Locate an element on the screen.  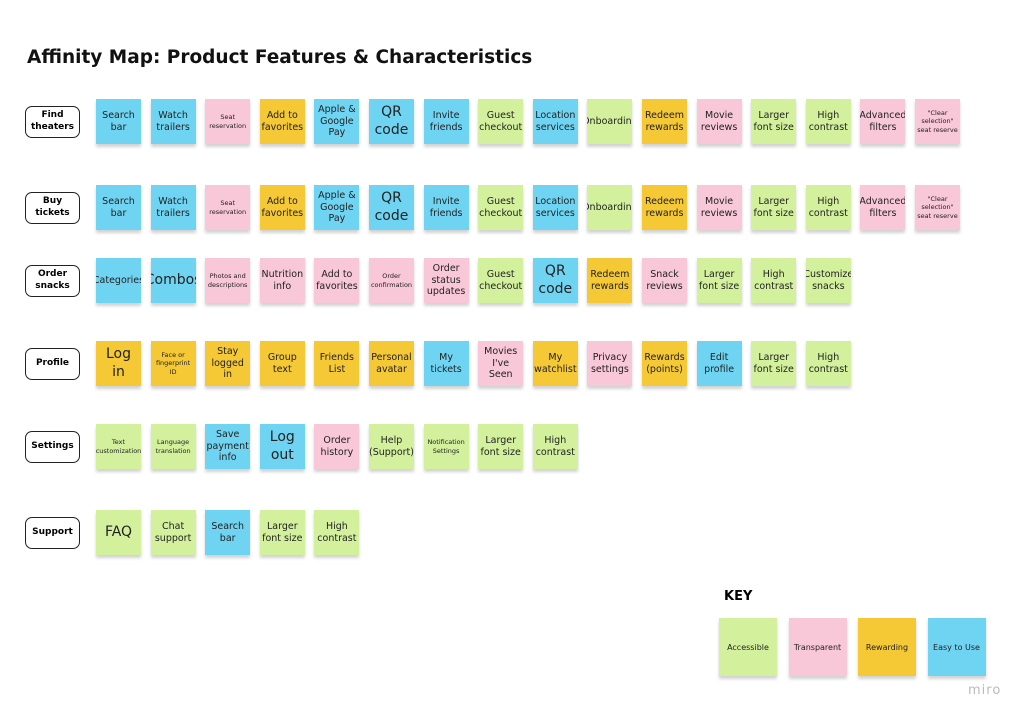
sticky-note: Help (Support) is located at coordinates (391, 446).